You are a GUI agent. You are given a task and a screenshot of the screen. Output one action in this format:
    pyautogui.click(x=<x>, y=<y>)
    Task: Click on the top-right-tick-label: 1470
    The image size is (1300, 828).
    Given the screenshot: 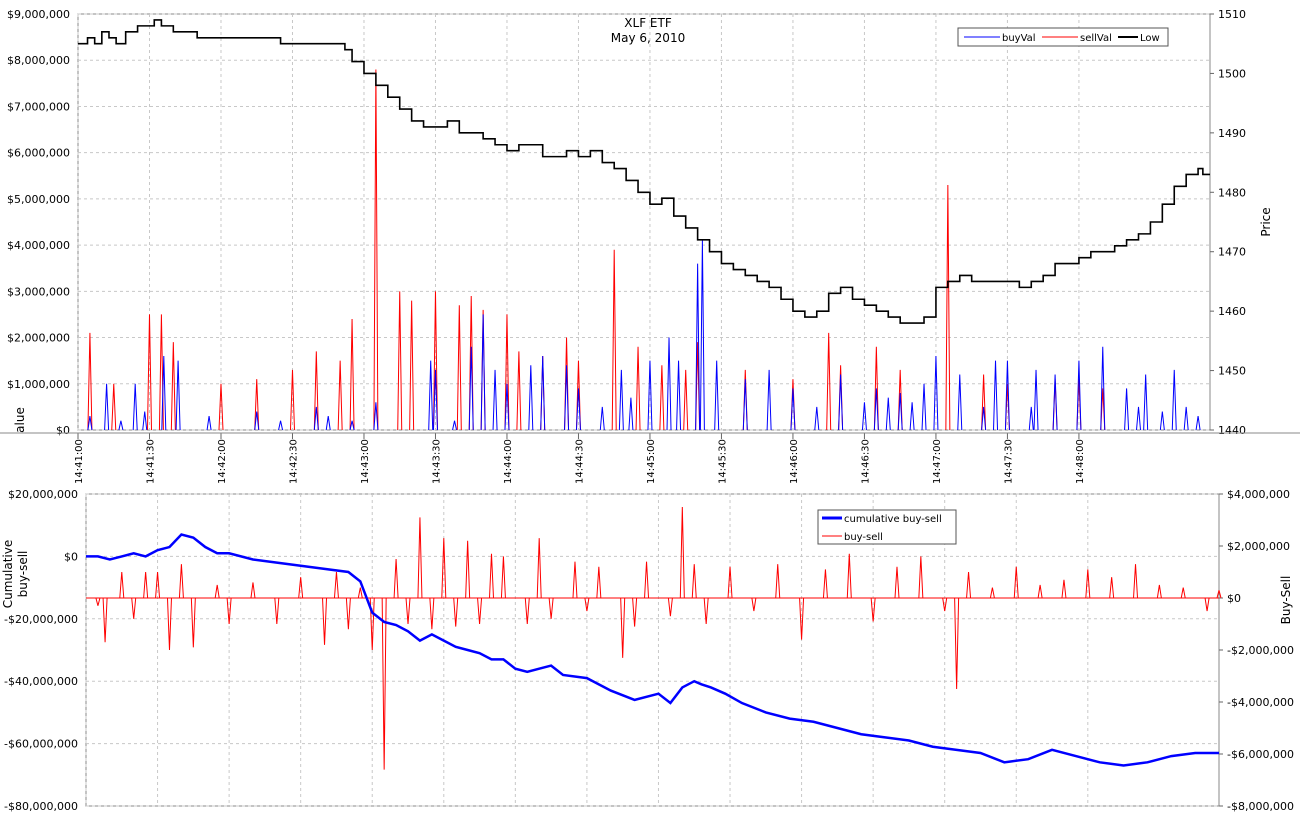 What is the action you would take?
    pyautogui.click(x=1232, y=252)
    